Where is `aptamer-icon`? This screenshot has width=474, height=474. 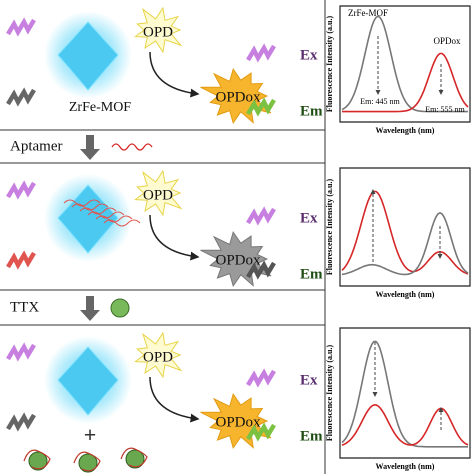 aptamer-icon is located at coordinates (132, 147).